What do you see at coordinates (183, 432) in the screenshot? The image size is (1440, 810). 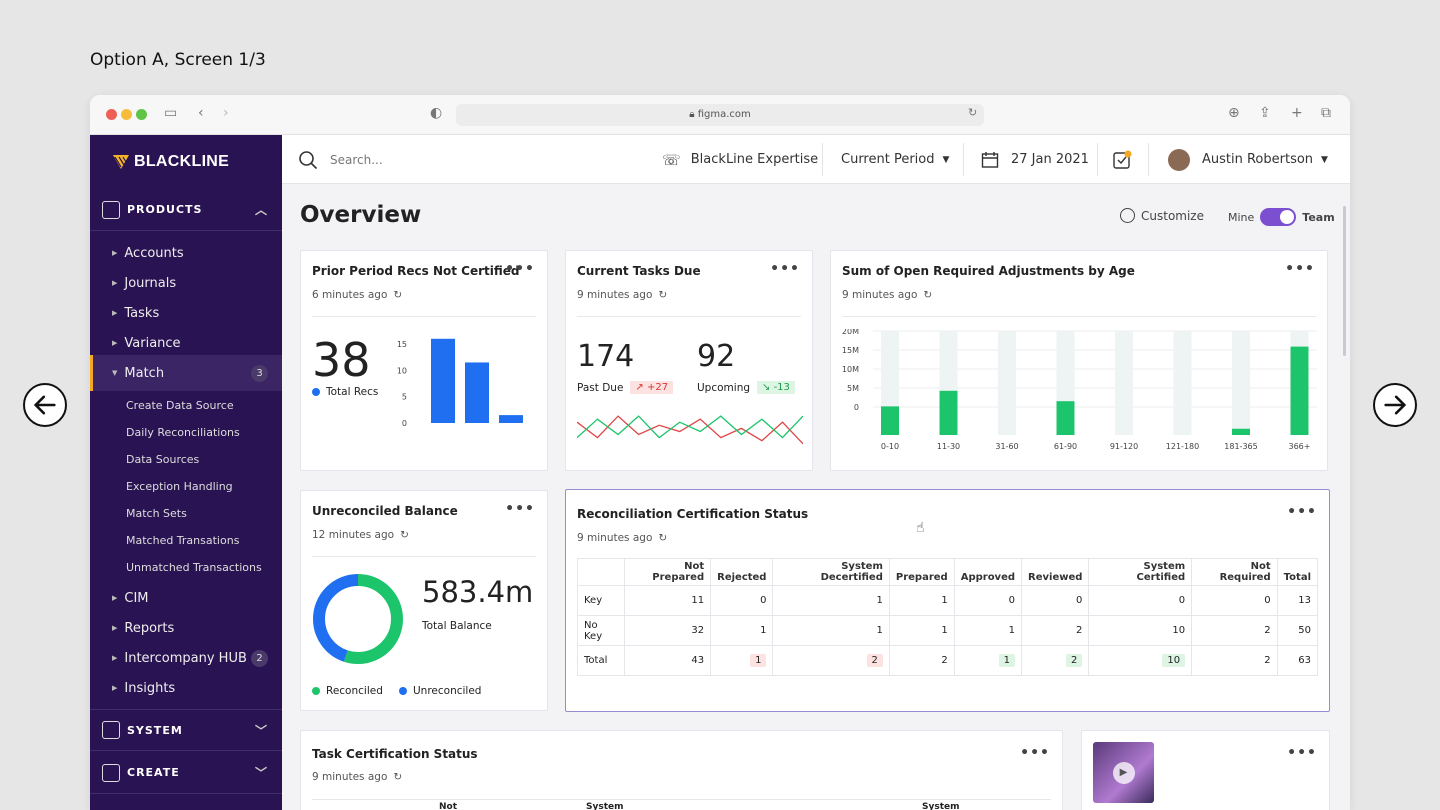 I see `subitem-daily-reconciliations: Daily Reconciliations` at bounding box center [183, 432].